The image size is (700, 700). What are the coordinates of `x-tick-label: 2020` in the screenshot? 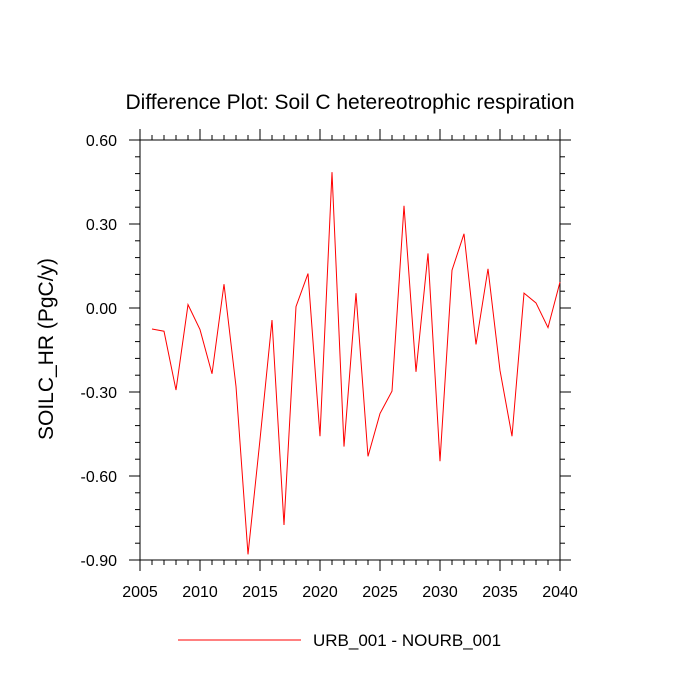 It's located at (320, 592).